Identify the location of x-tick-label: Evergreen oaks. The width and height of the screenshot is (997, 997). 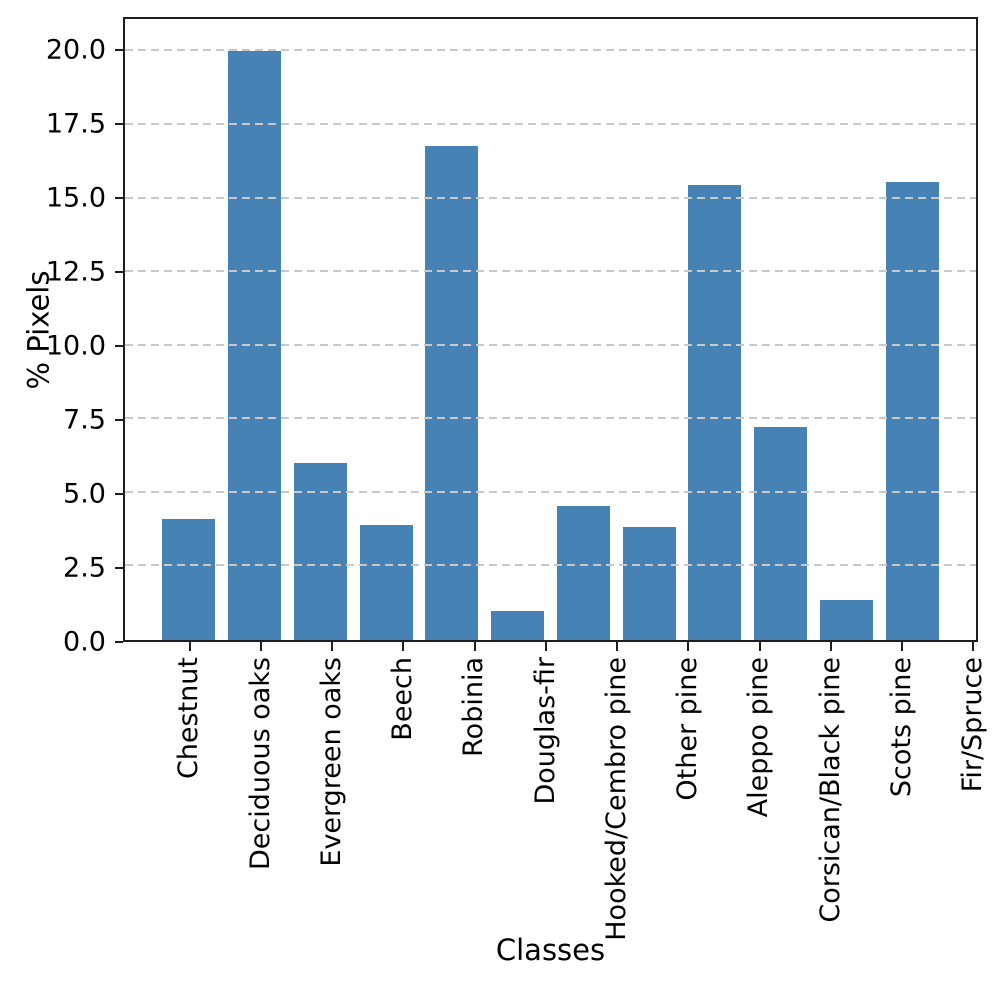
(331, 762).